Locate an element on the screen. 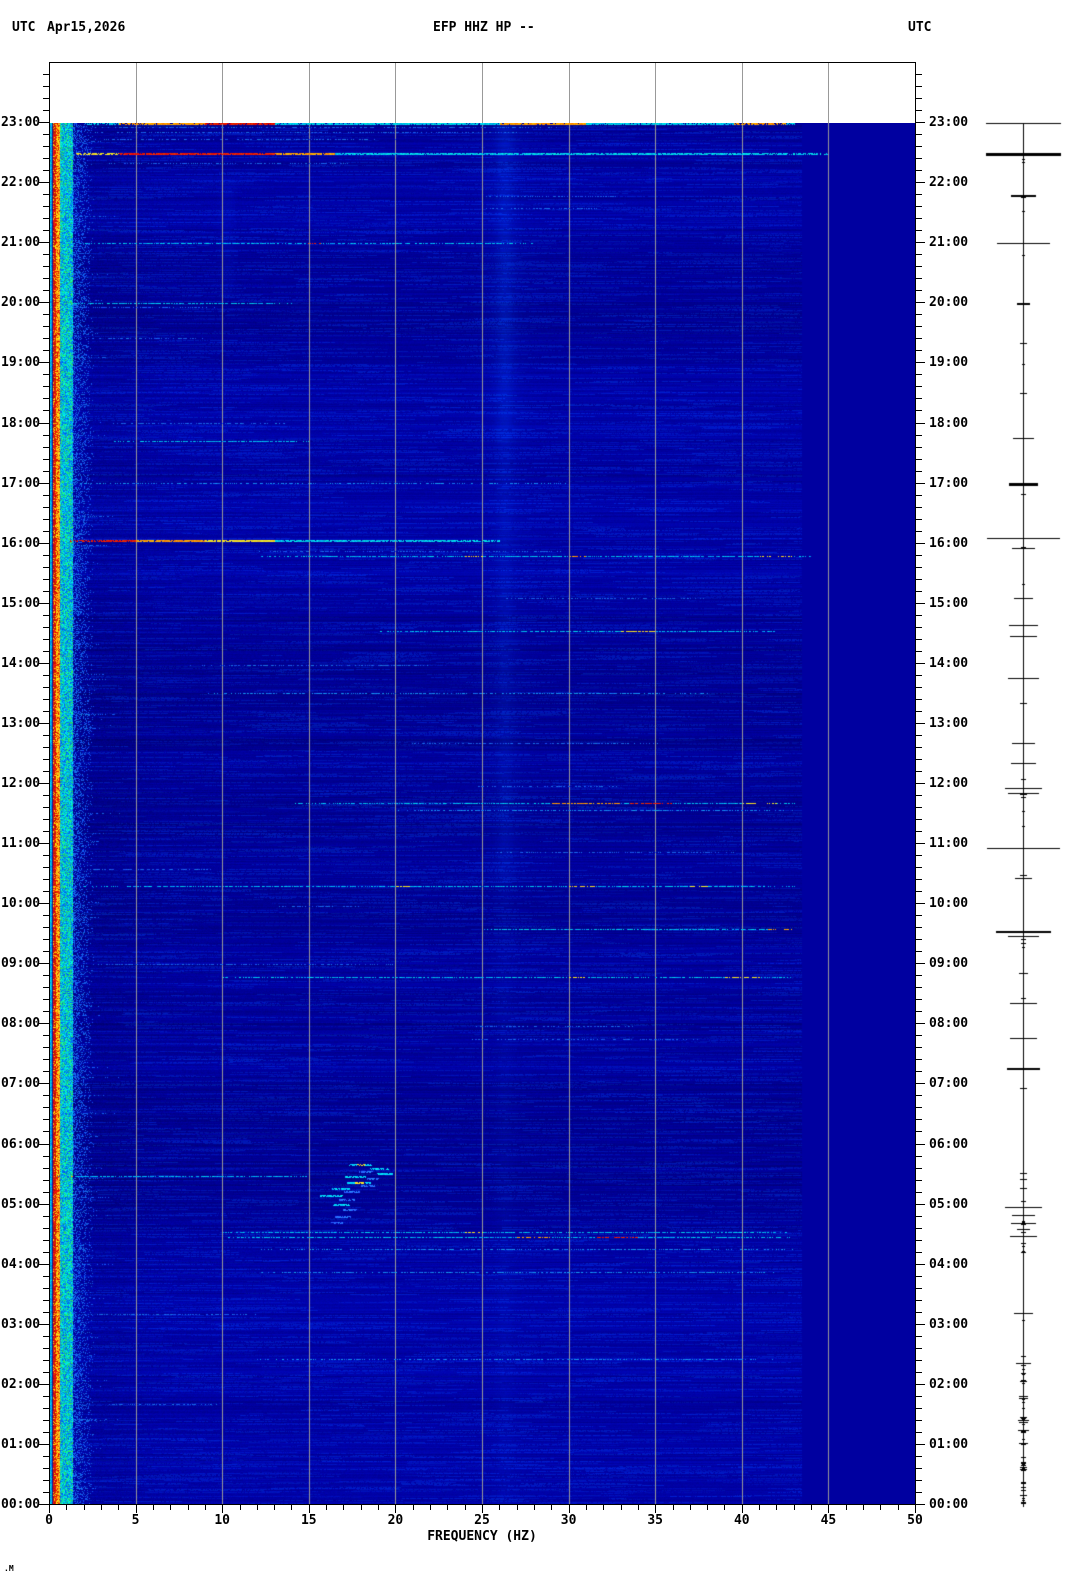 This screenshot has width=1066, height=1584. y-axis-hour-label: 01:00 is located at coordinates (21, 1444).